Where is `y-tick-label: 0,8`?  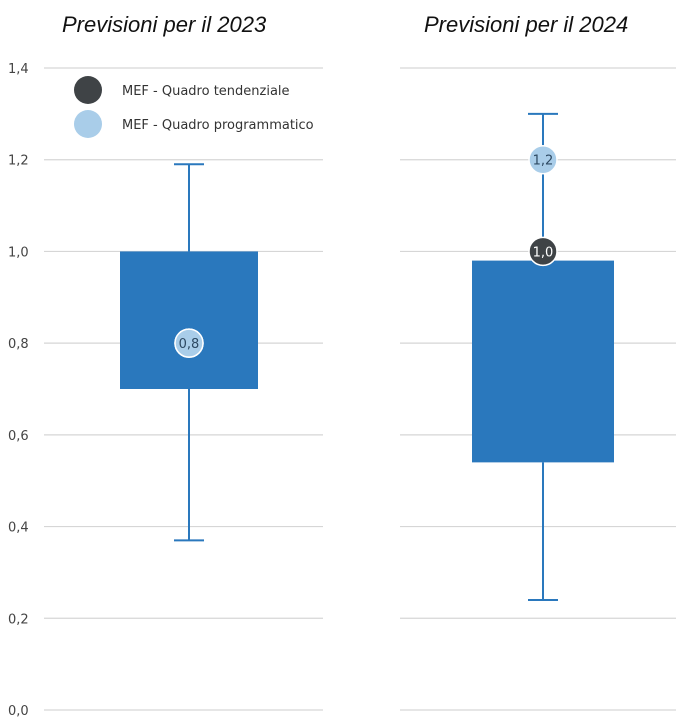
y-tick-label: 0,8 is located at coordinates (18, 344).